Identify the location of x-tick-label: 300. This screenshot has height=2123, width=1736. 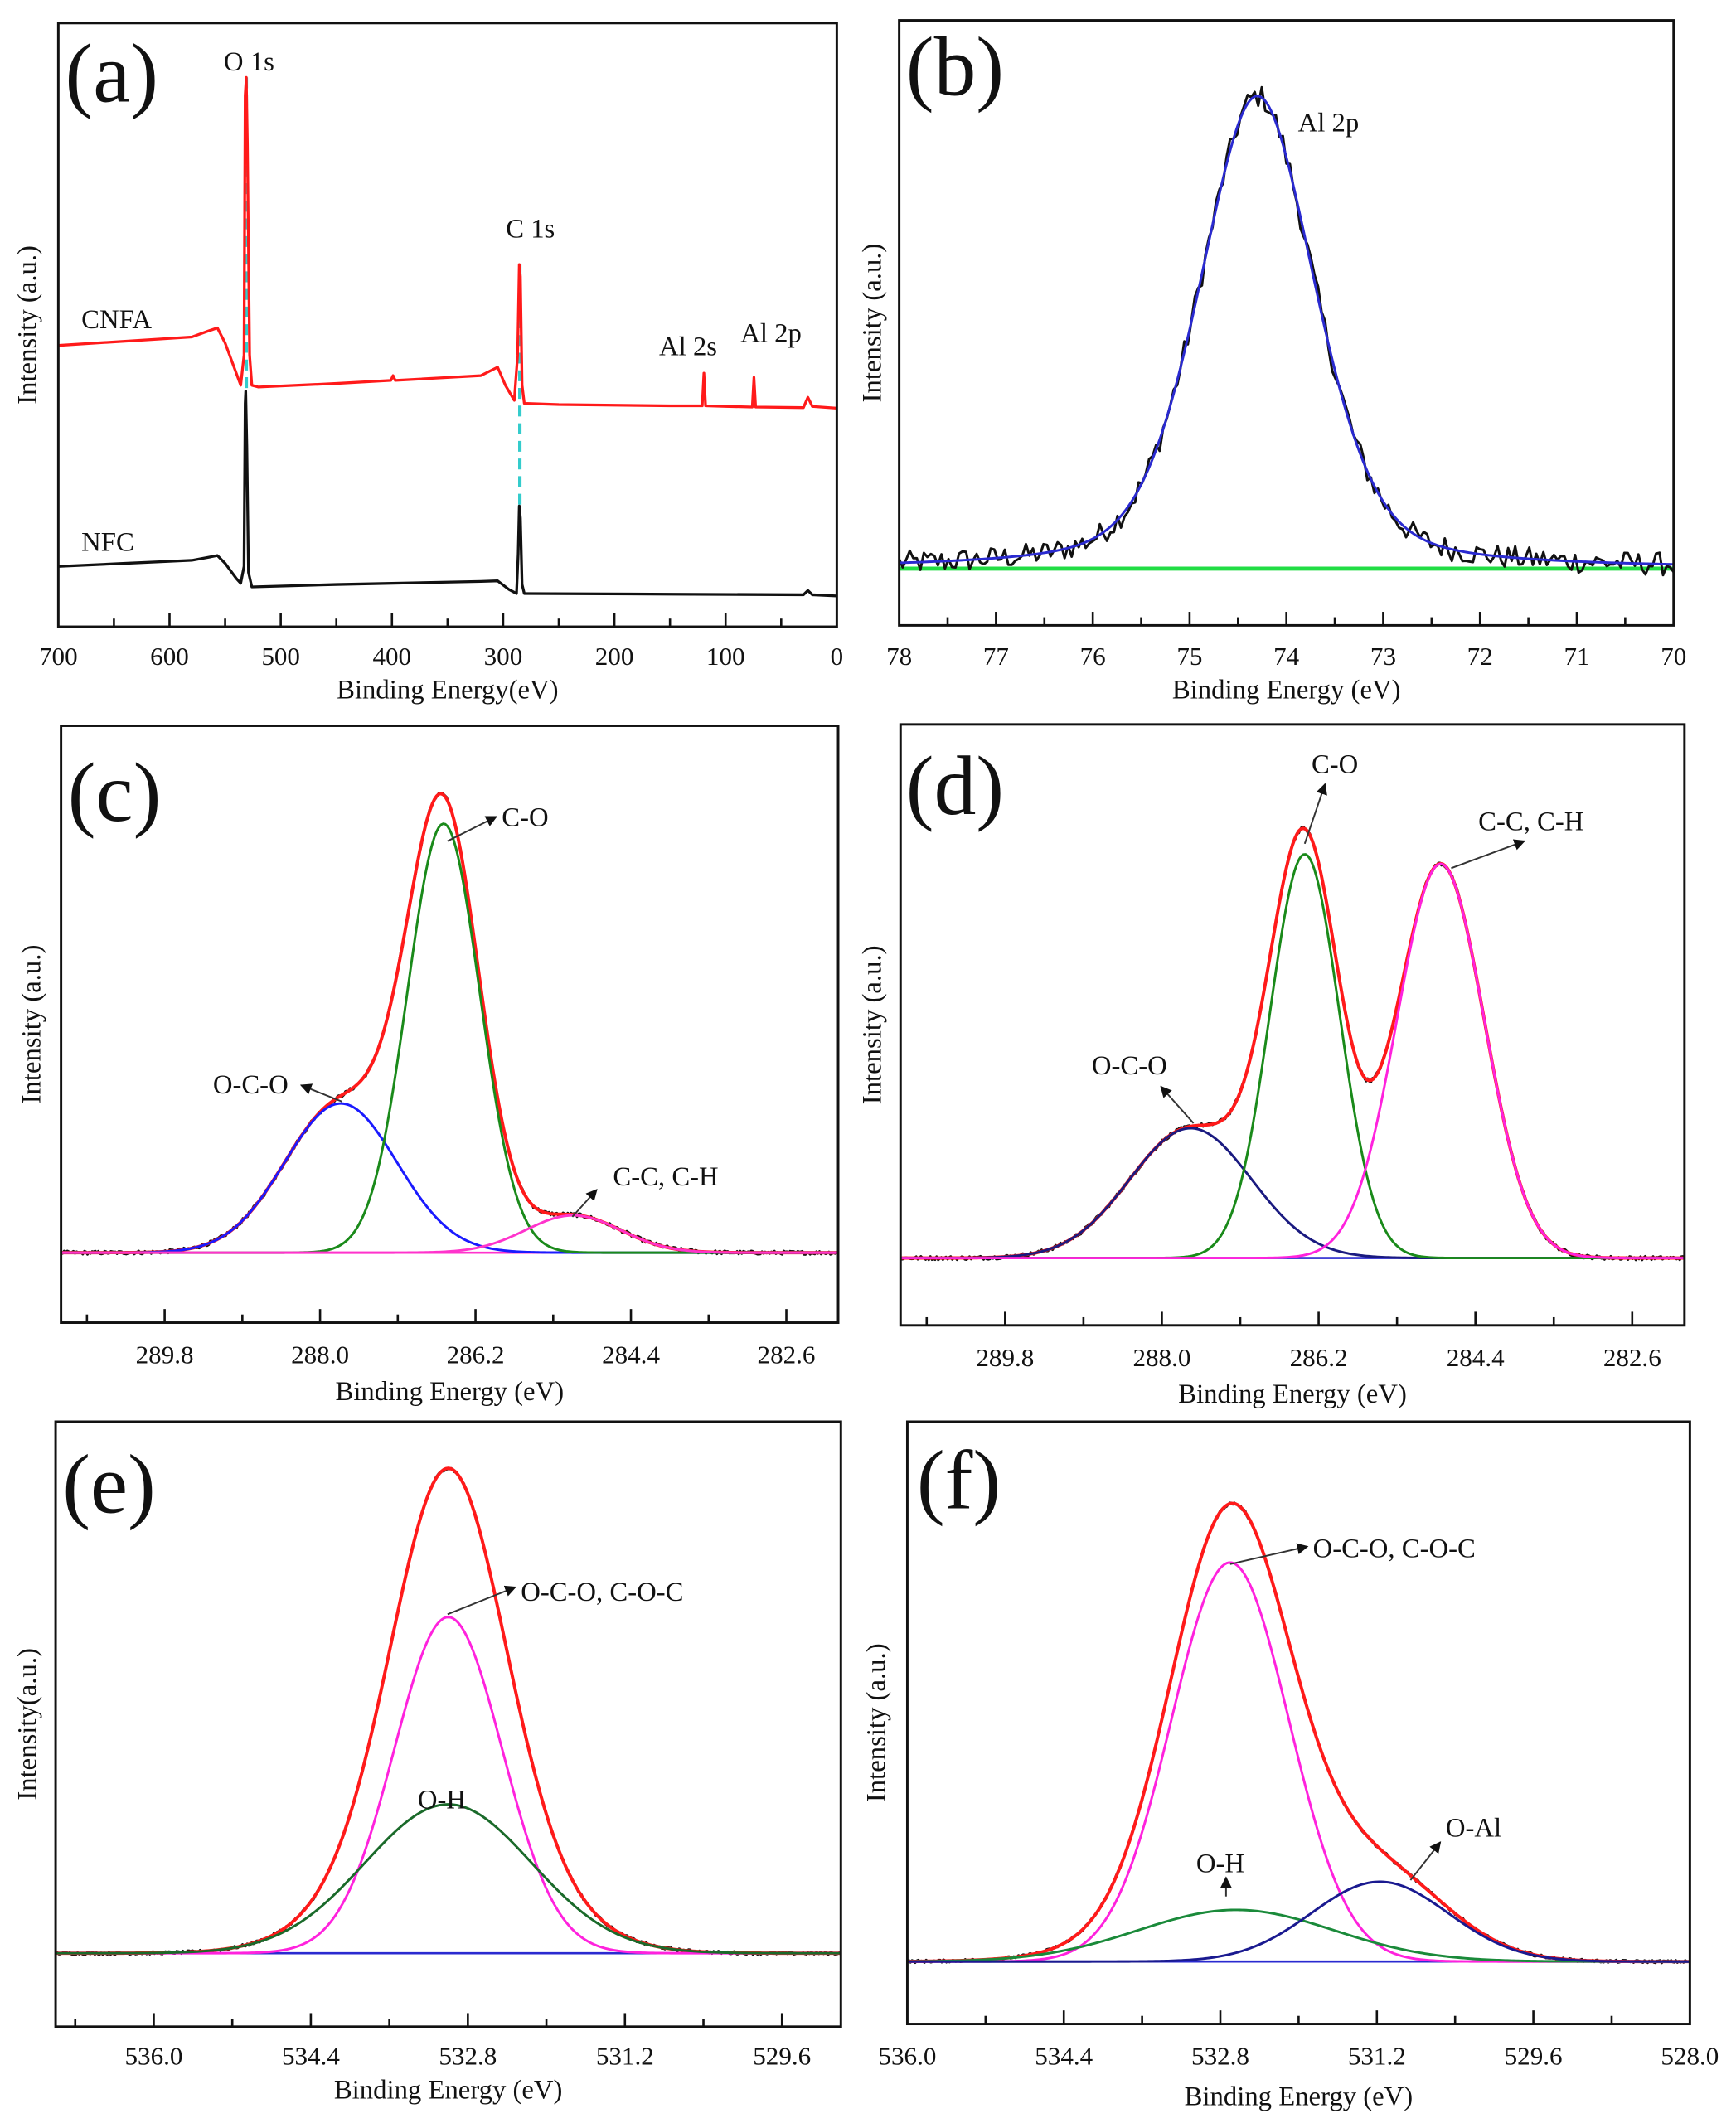
(503, 656).